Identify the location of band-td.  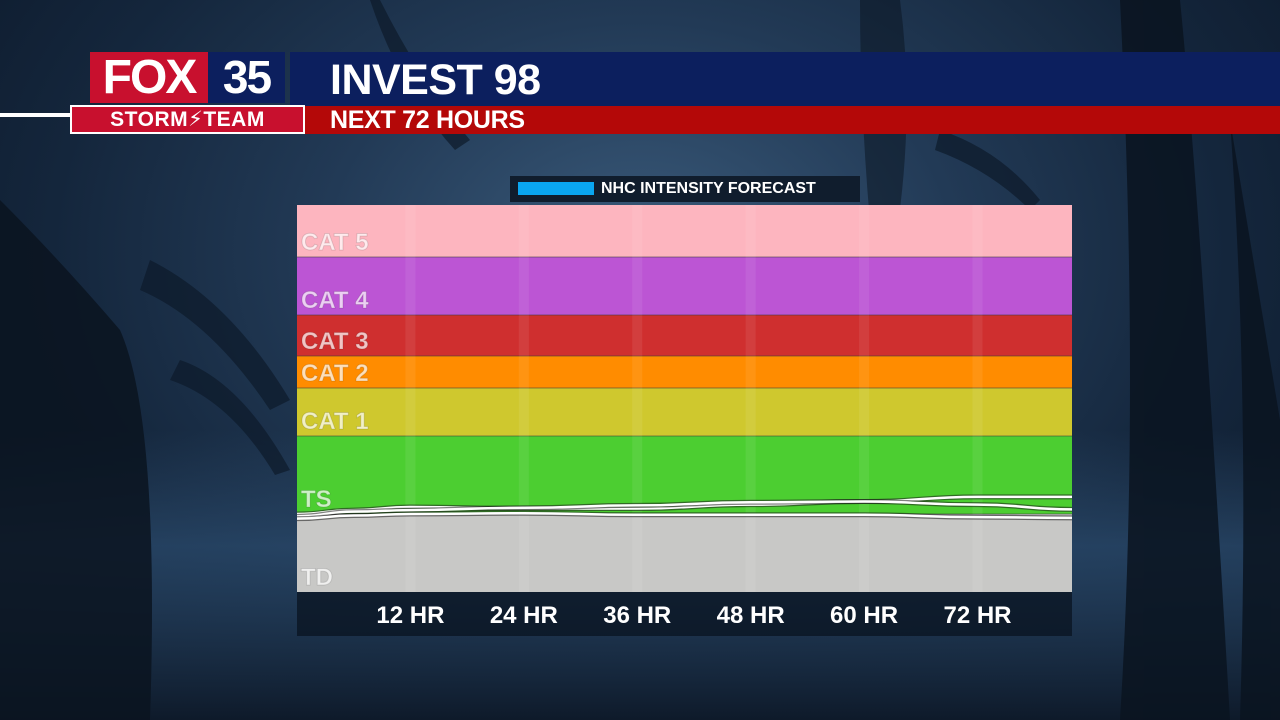
(684, 553).